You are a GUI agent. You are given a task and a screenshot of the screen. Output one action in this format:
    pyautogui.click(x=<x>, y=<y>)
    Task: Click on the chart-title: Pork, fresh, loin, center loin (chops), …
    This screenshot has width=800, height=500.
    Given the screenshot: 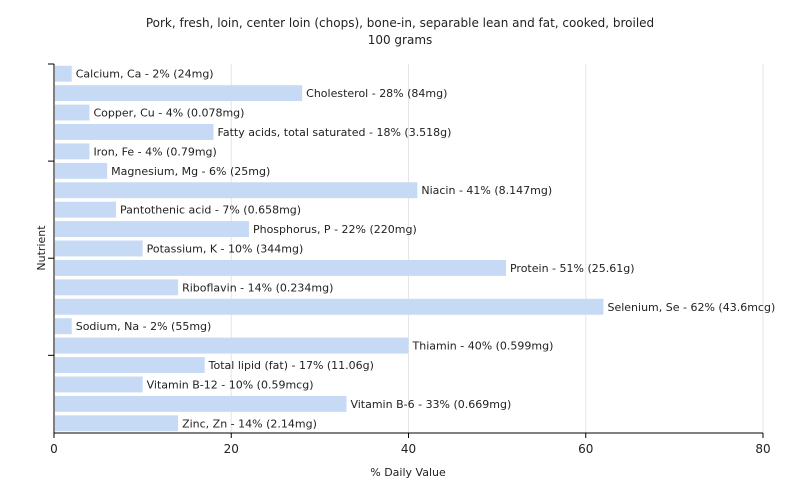 What is the action you would take?
    pyautogui.click(x=400, y=23)
    